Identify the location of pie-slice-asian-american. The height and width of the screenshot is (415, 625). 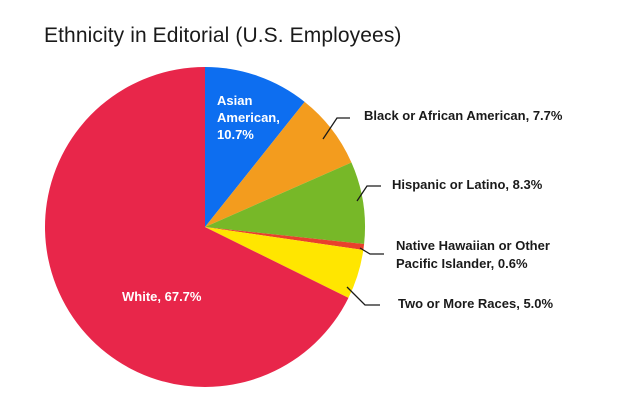
(255, 147).